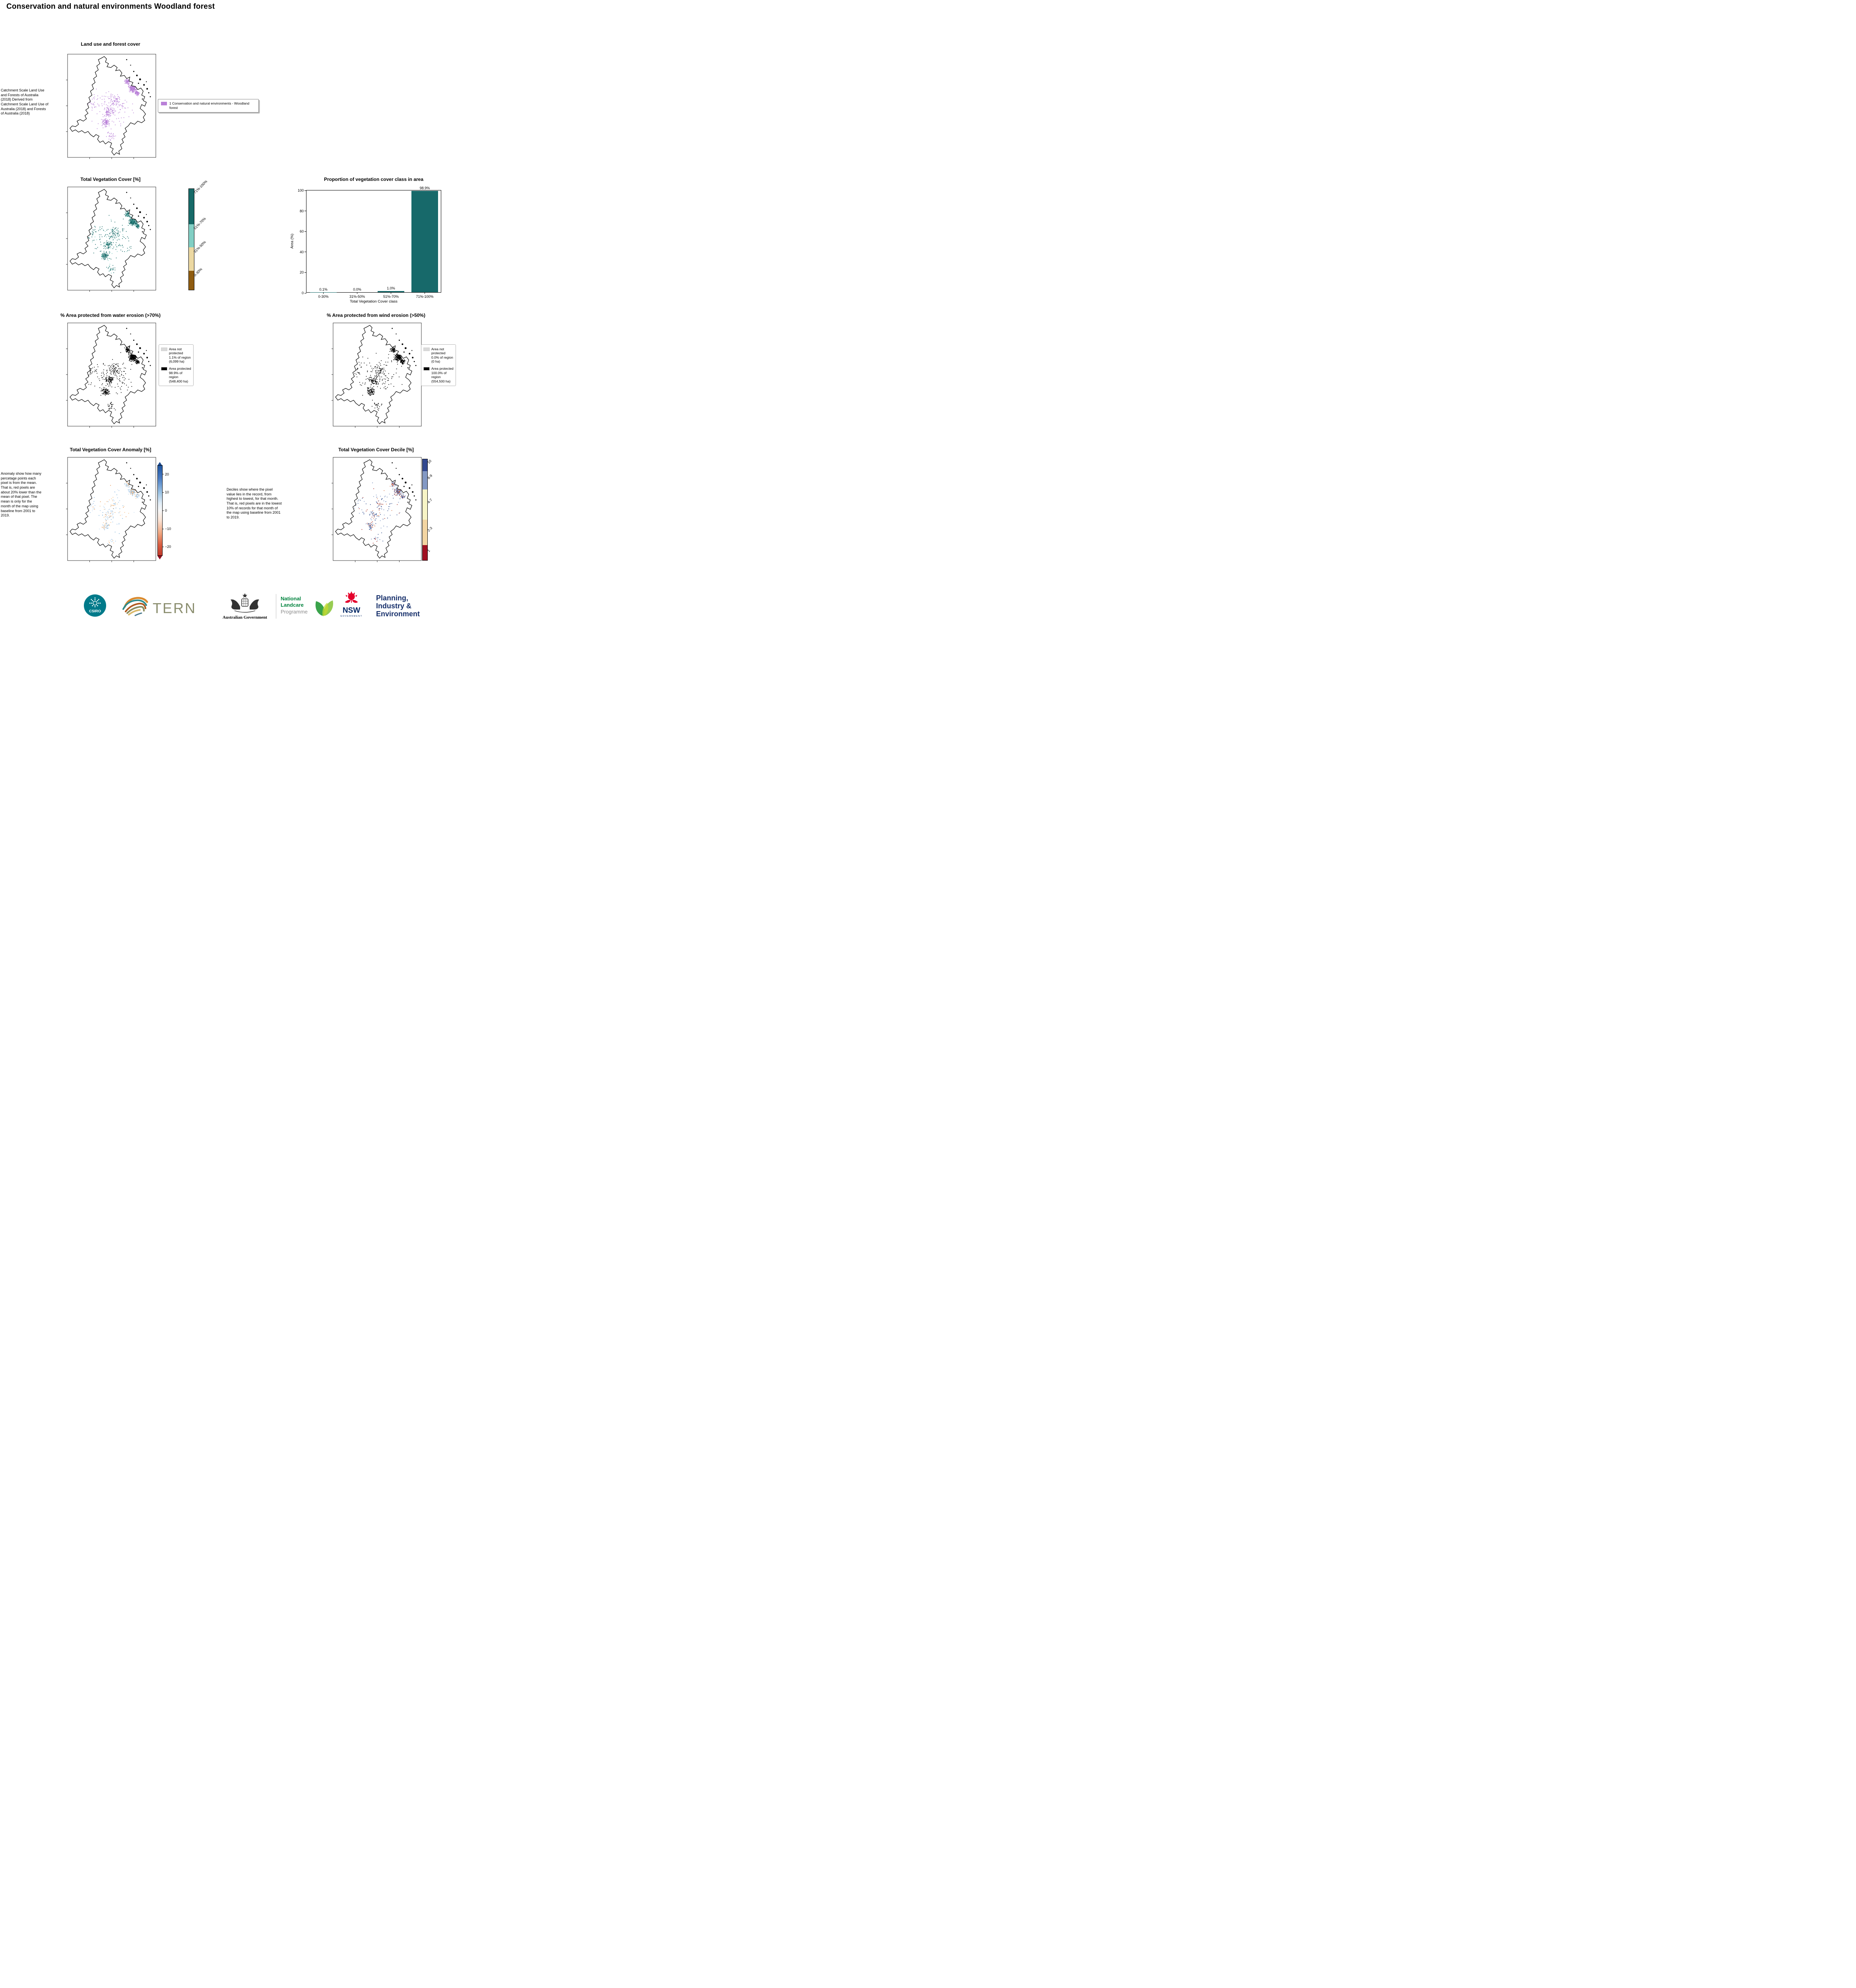  What do you see at coordinates (357, 289) in the screenshot?
I see `bar-value-label: 0.0%` at bounding box center [357, 289].